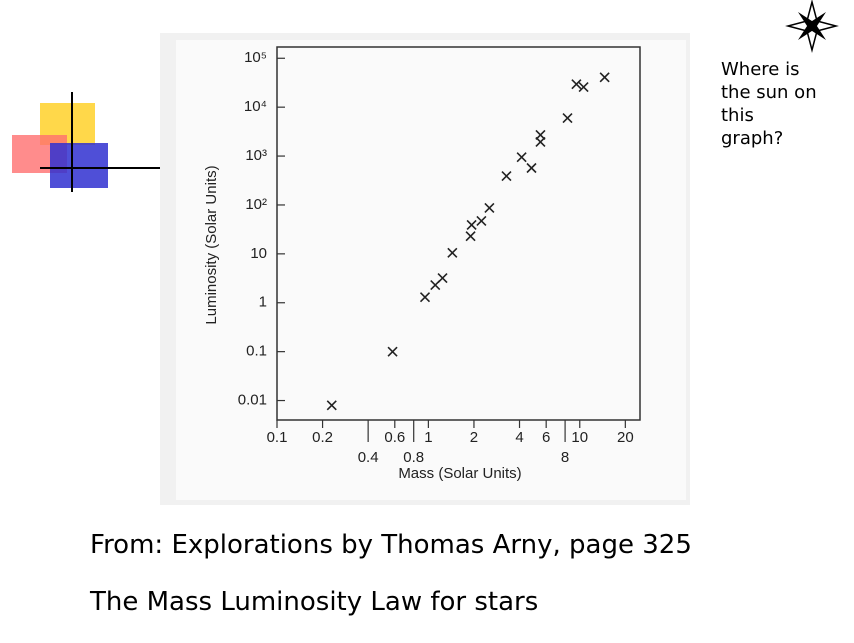 This screenshot has width=854, height=643. What do you see at coordinates (428, 437) in the screenshot?
I see `x-tick-label: 1` at bounding box center [428, 437].